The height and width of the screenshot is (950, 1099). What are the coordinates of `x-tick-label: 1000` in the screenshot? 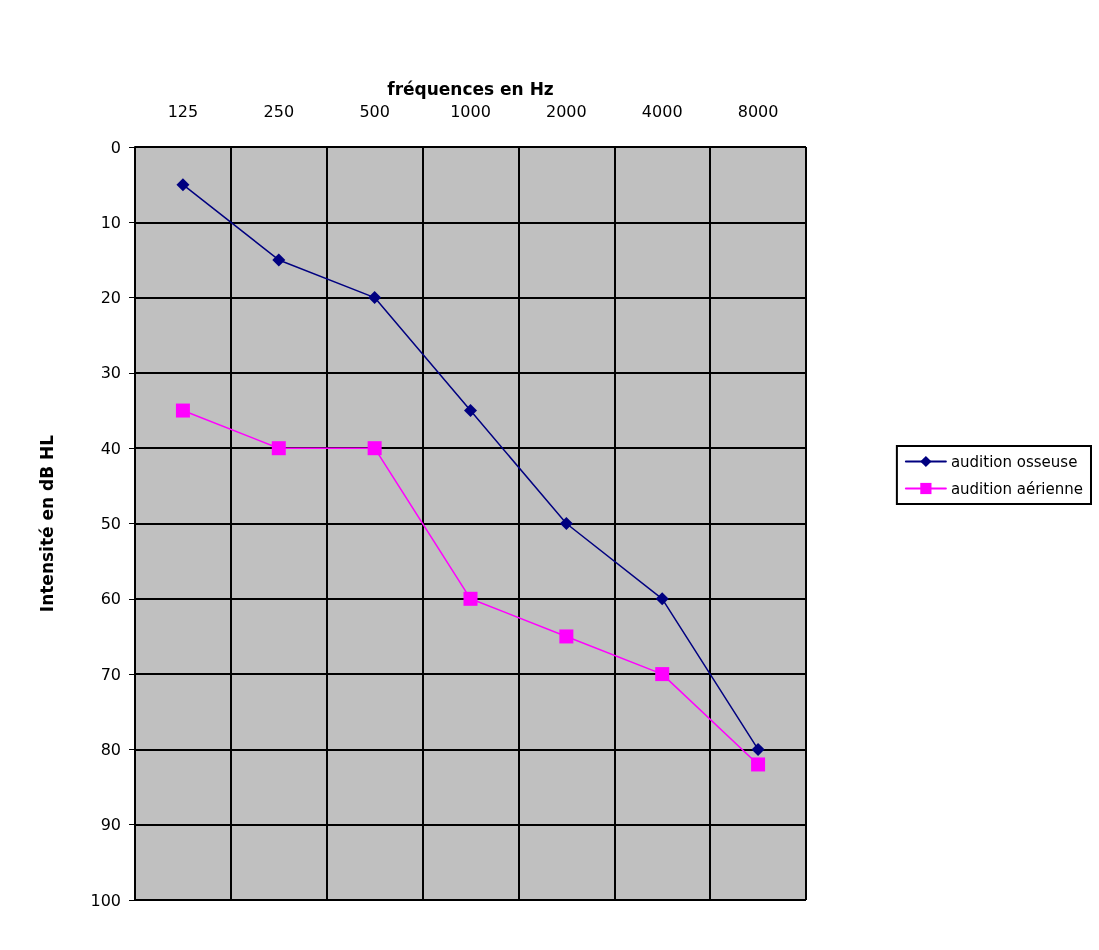 It's located at (470, 111).